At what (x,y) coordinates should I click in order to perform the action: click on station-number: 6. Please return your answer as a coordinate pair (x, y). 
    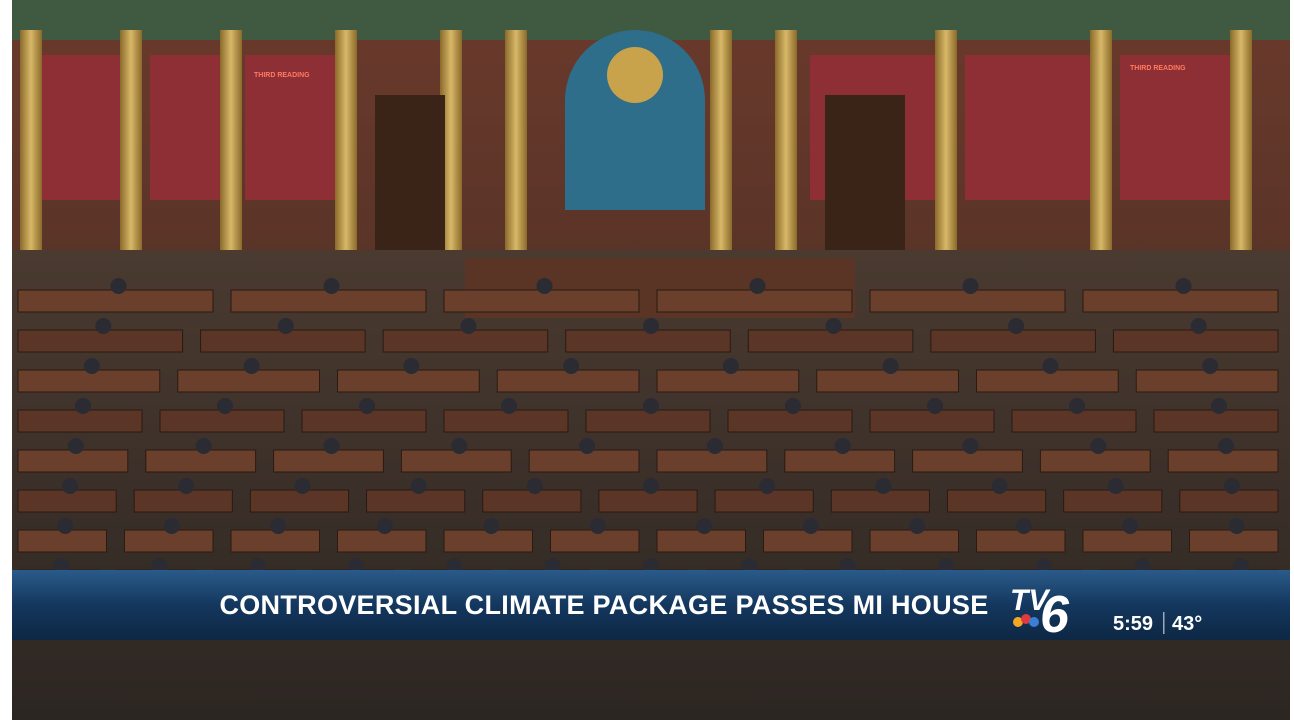
    Looking at the image, I should click on (1055, 615).